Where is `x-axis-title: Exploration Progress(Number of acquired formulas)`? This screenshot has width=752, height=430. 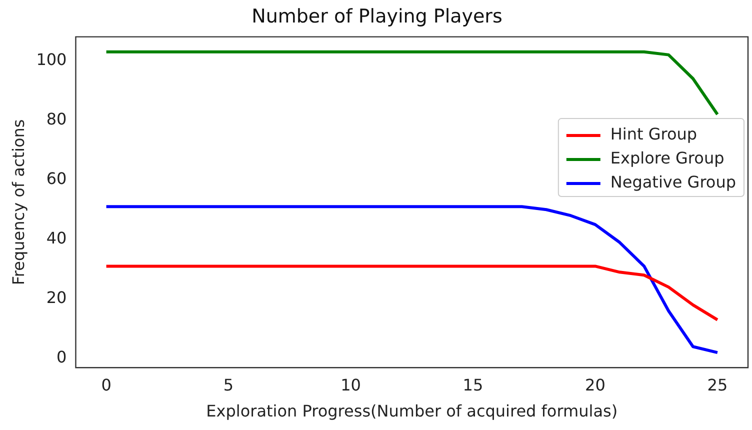
x-axis-title: Exploration Progress(Number of acquired formulas) is located at coordinates (412, 411).